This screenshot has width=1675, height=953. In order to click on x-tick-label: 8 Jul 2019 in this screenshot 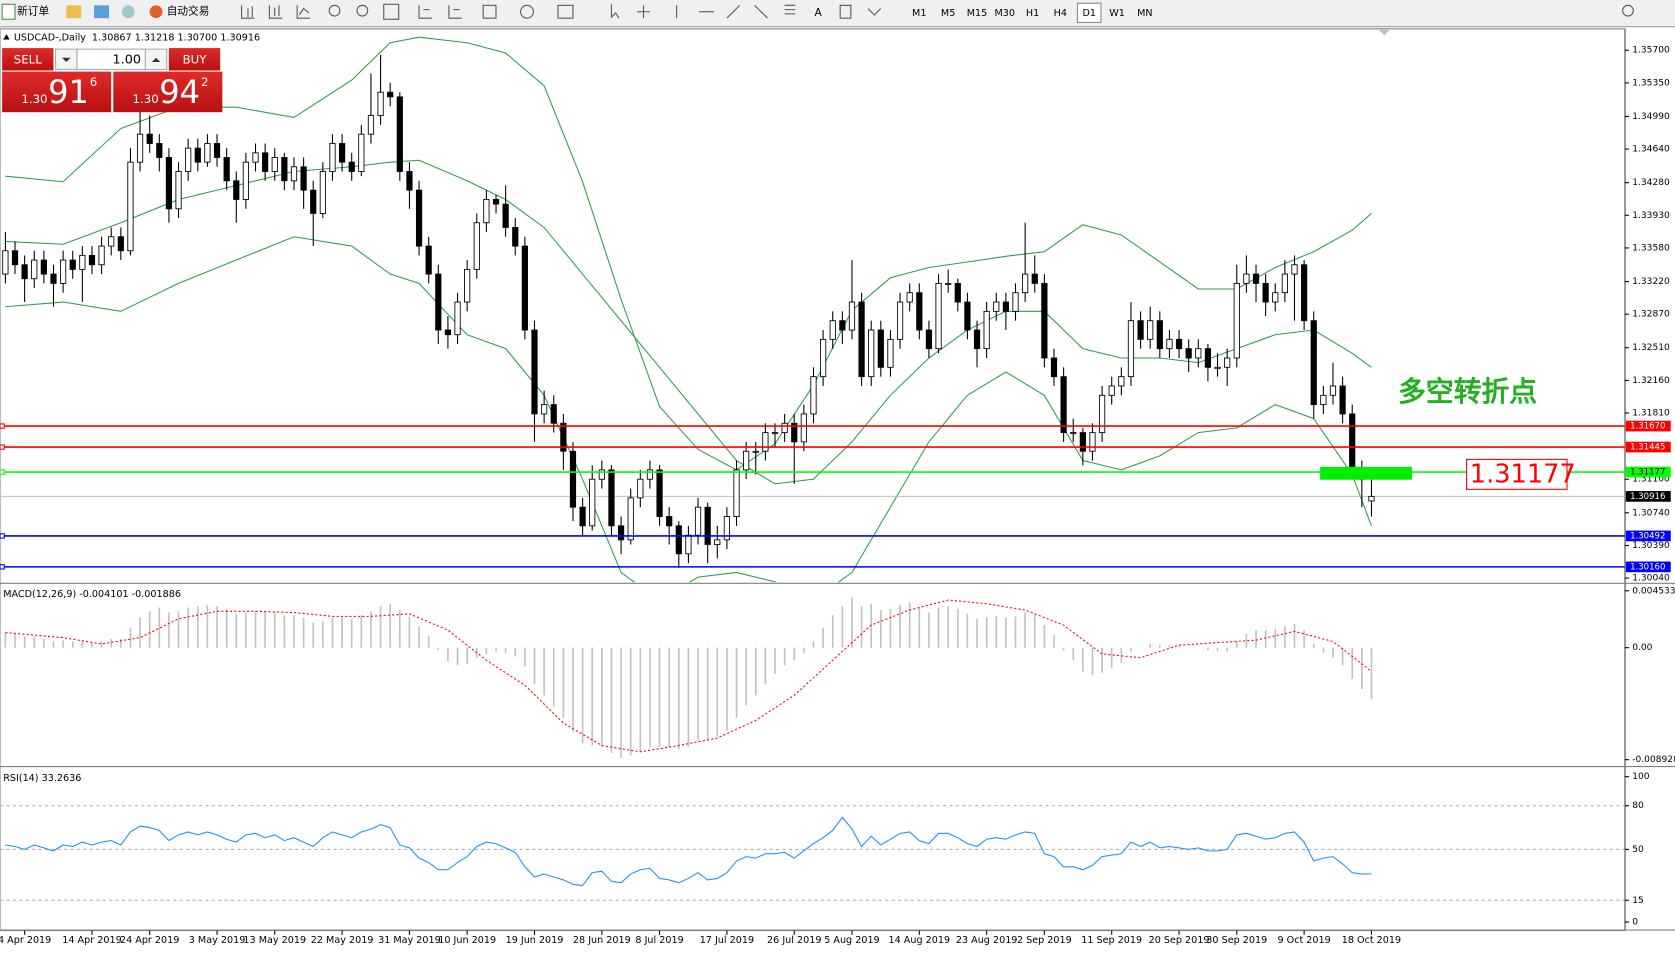, I will do `click(659, 940)`.